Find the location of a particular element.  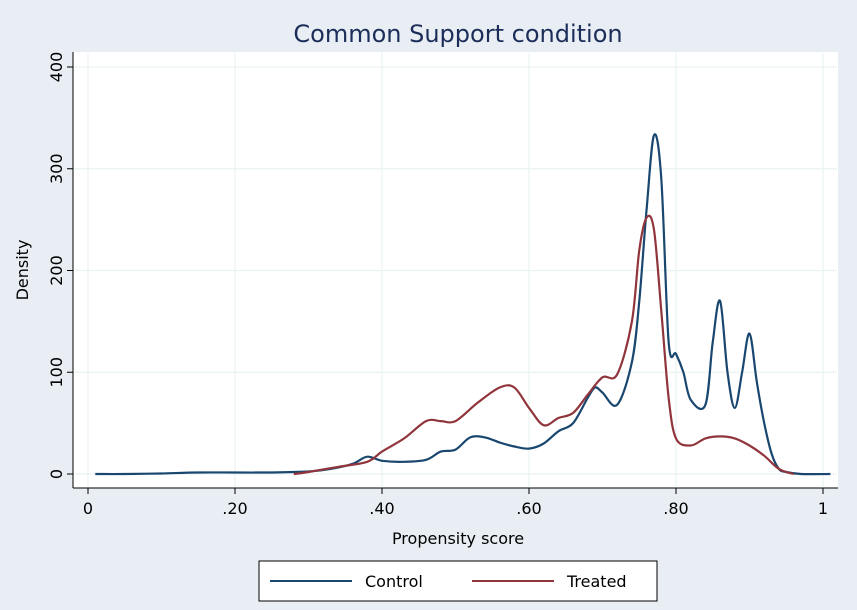

legend-label-treated: Treated is located at coordinates (596, 581).